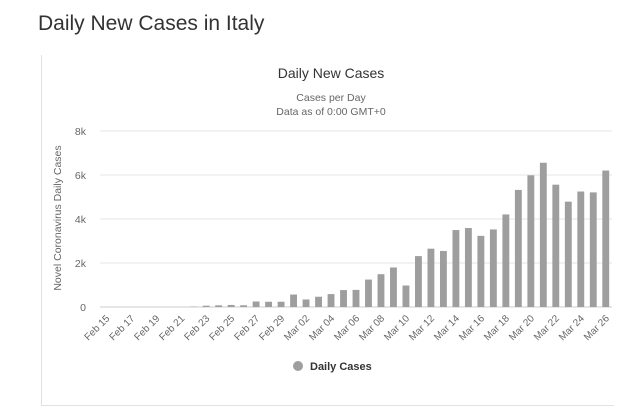  What do you see at coordinates (372, 328) in the screenshot?
I see `x-tick-label: Mar 08` at bounding box center [372, 328].